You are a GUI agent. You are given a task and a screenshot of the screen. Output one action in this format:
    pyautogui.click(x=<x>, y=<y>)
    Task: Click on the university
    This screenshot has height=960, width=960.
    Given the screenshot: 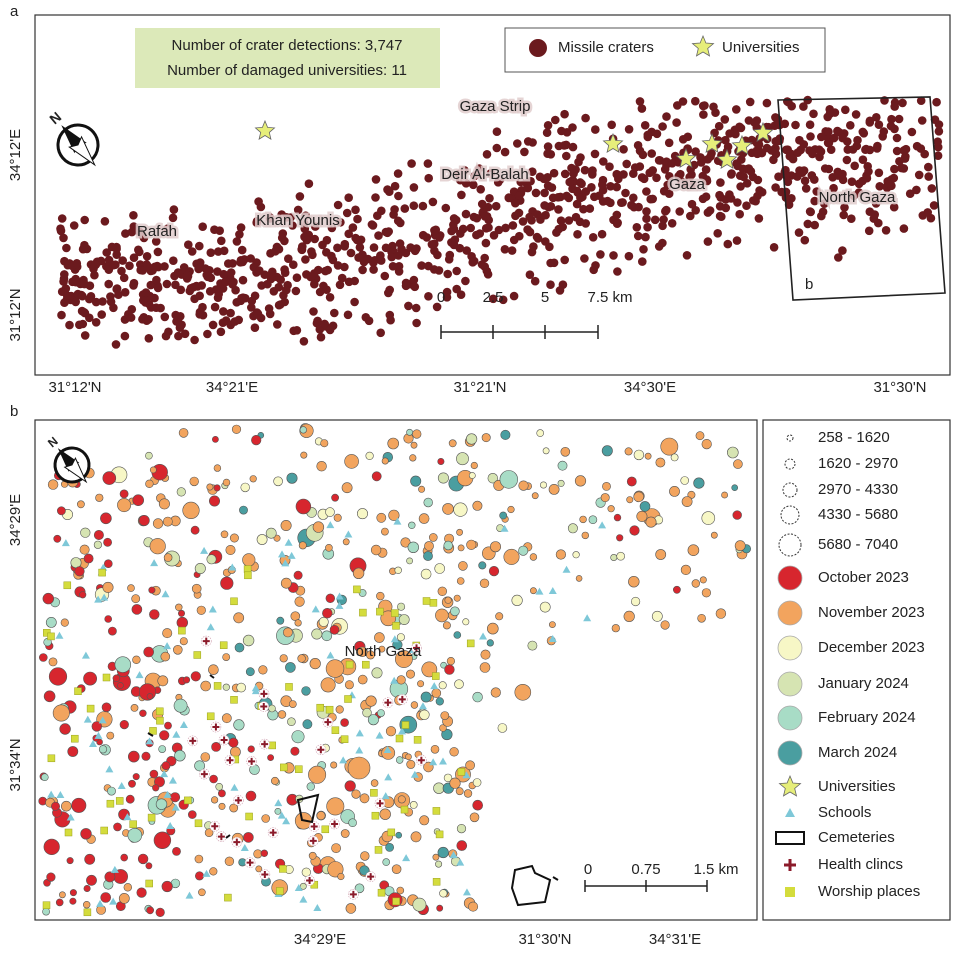 What is the action you would take?
    pyautogui.click(x=712, y=142)
    